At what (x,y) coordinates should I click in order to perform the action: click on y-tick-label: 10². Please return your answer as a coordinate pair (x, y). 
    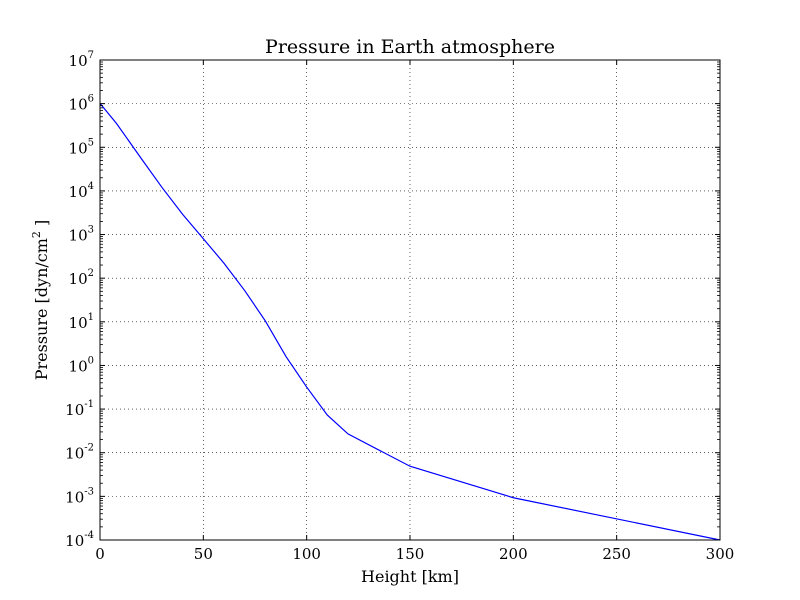
    Looking at the image, I should click on (81, 278).